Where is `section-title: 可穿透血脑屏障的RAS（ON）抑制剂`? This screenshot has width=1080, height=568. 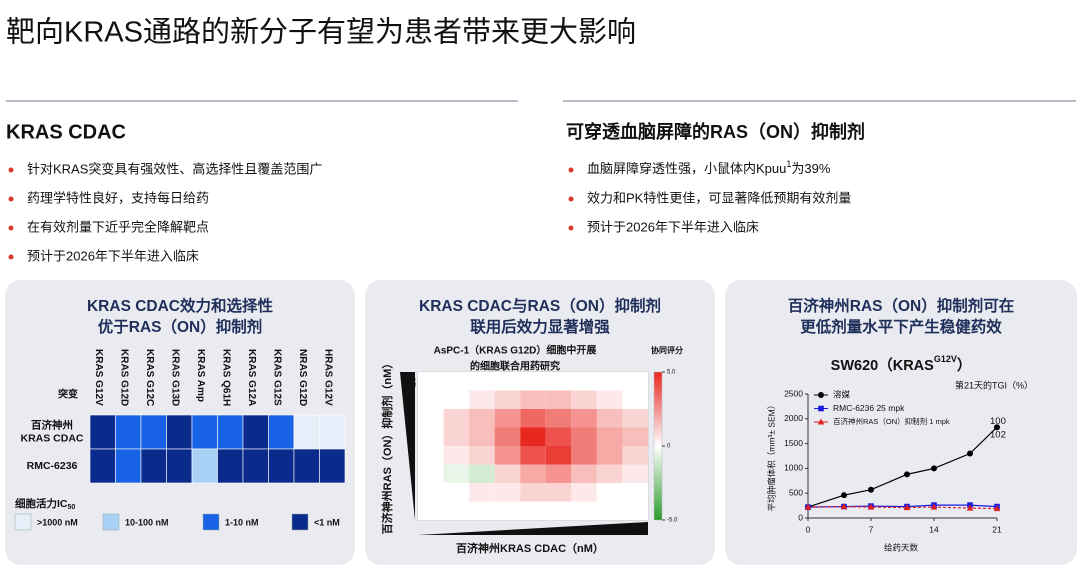
section-title: 可穿透血脑屏障的RAS（ON）抑制剂 is located at coordinates (715, 131).